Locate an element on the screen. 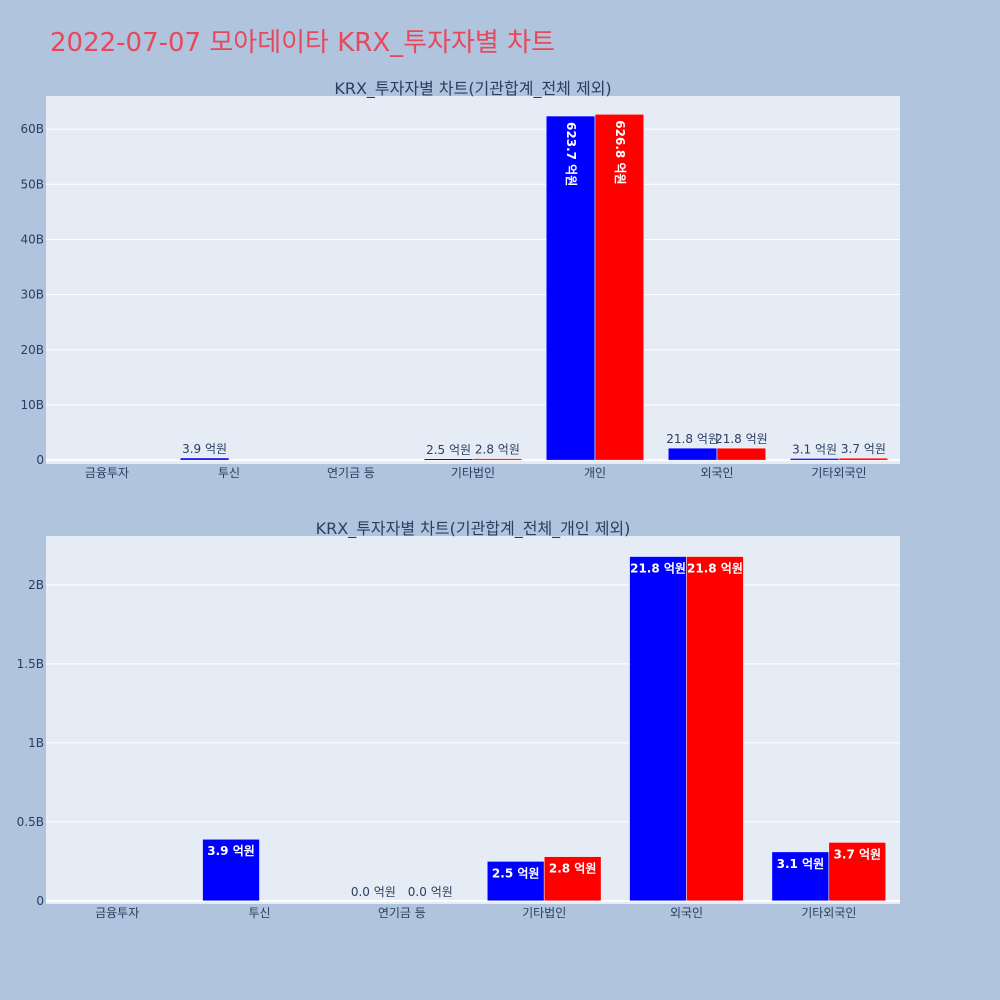  chart-title: KRX_투자자별 차트(기관합계_전체_개인 제외) is located at coordinates (473, 529).